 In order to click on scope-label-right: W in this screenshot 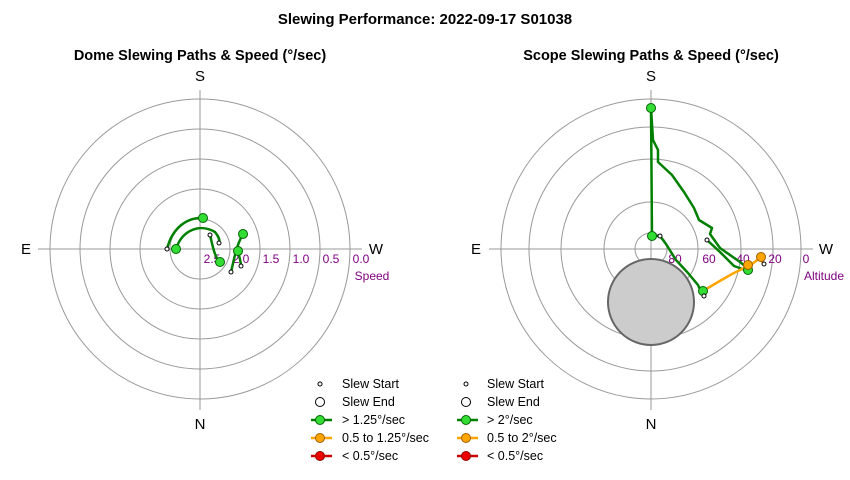, I will do `click(826, 249)`.